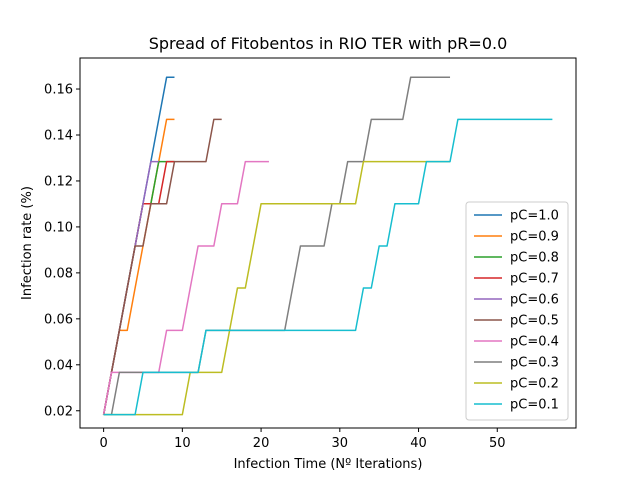 This screenshot has width=640, height=480. I want to click on legend-label: pC=0.7, so click(534, 279).